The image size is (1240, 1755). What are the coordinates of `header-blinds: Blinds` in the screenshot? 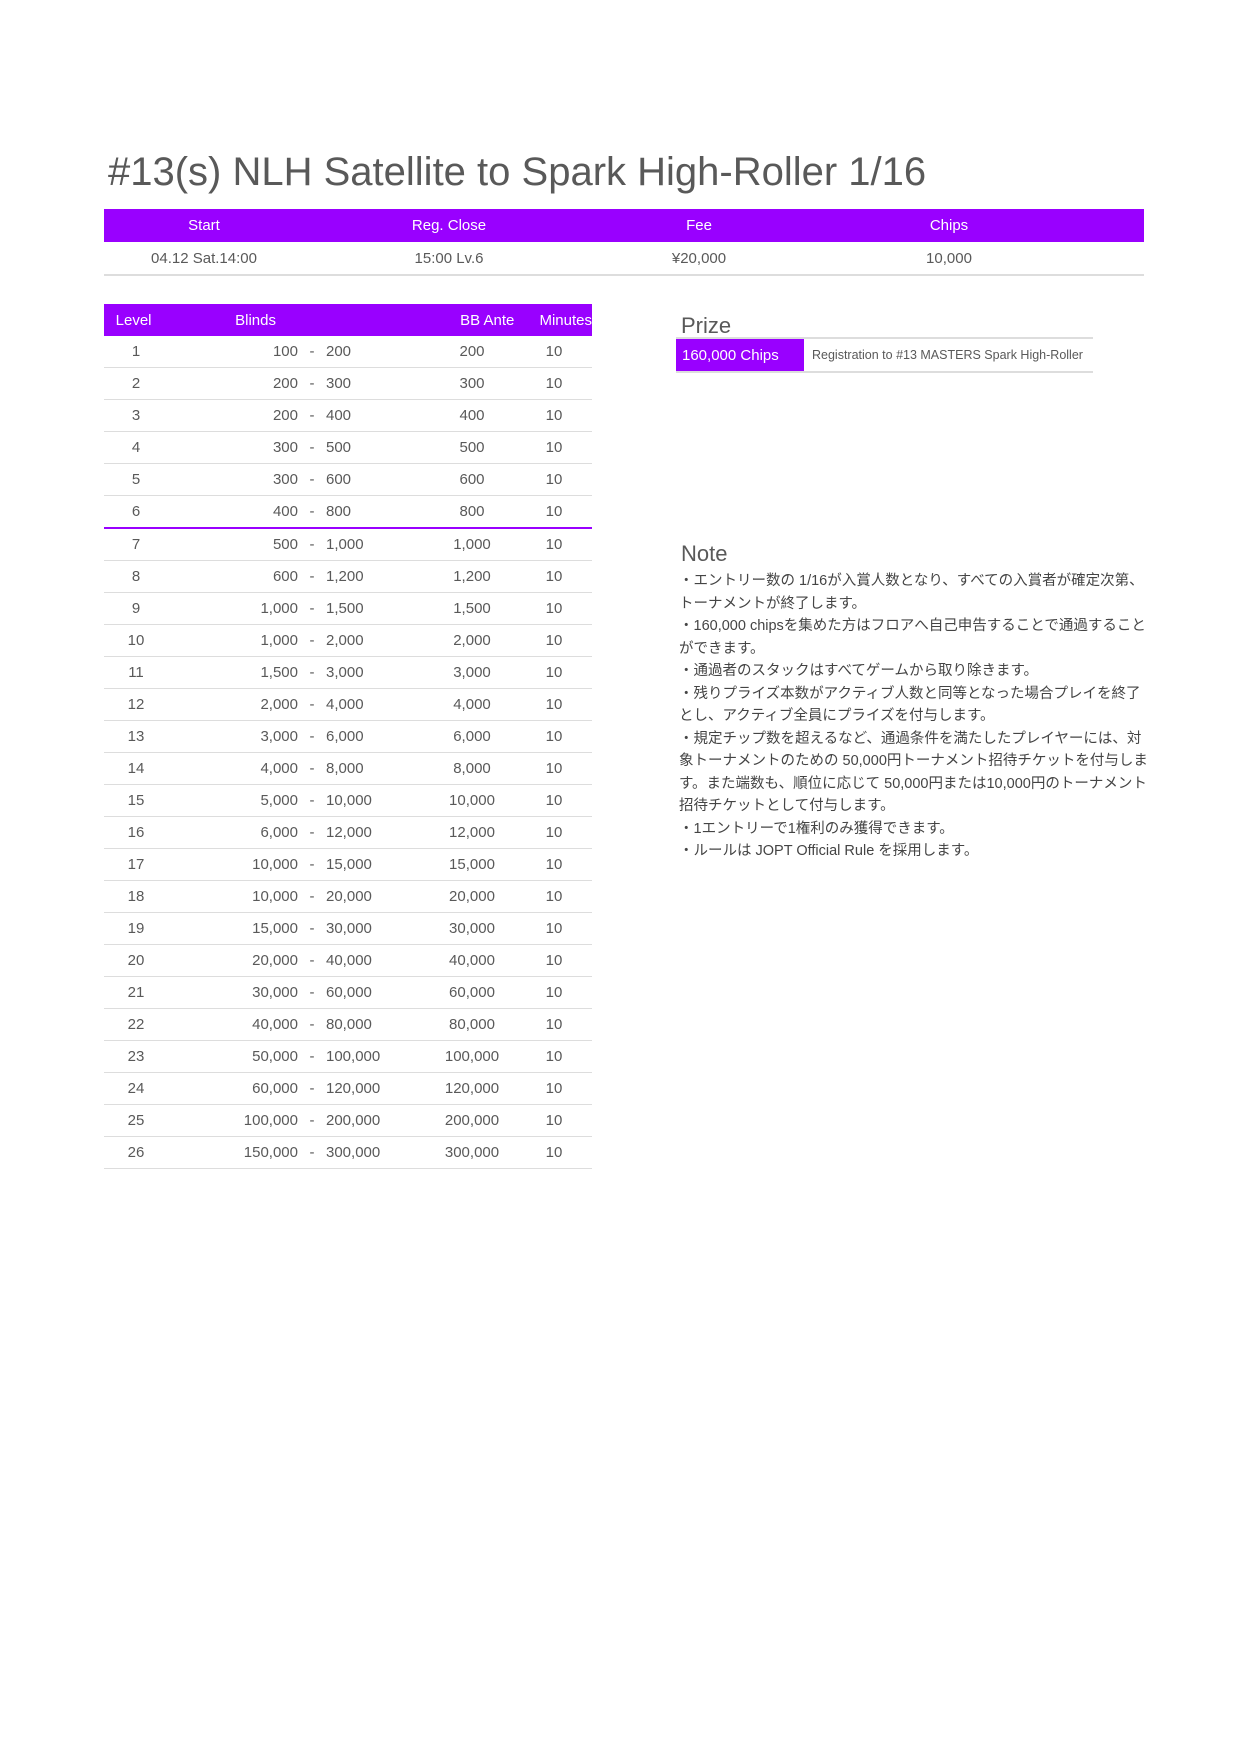 It's located at (255, 320).